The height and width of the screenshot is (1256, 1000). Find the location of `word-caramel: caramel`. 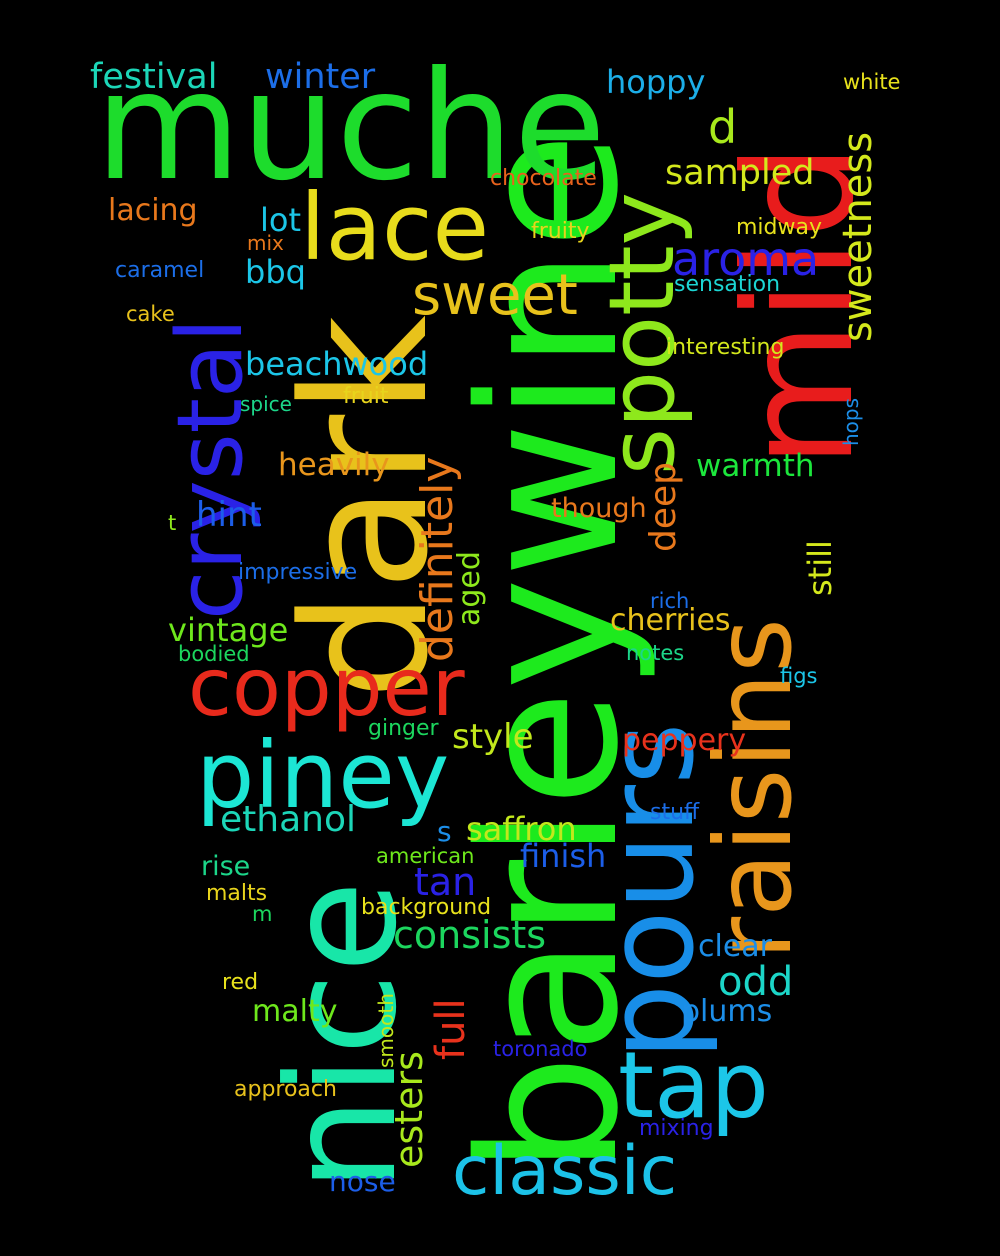

word-caramel: caramel is located at coordinates (160, 270).